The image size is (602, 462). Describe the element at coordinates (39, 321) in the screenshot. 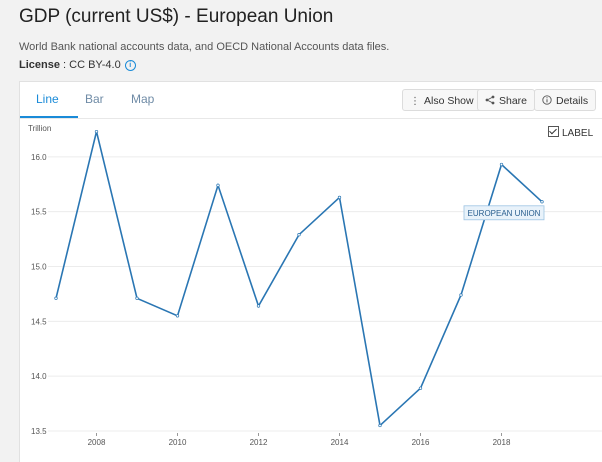

I see `y-tick-label: 14.5` at that location.